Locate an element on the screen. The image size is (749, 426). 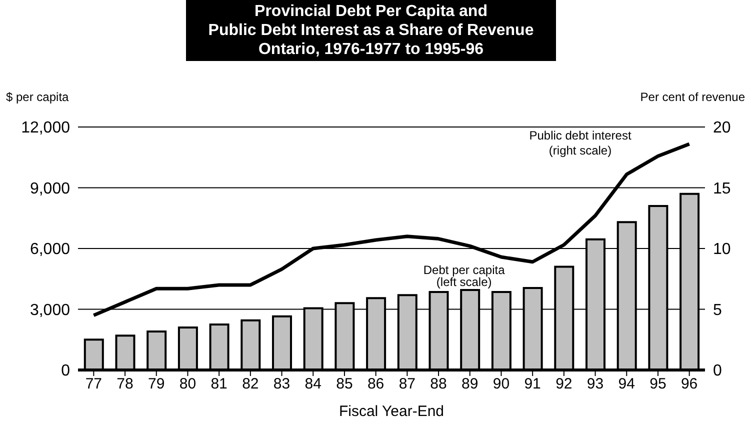
x-tick-label: 87 is located at coordinates (407, 384).